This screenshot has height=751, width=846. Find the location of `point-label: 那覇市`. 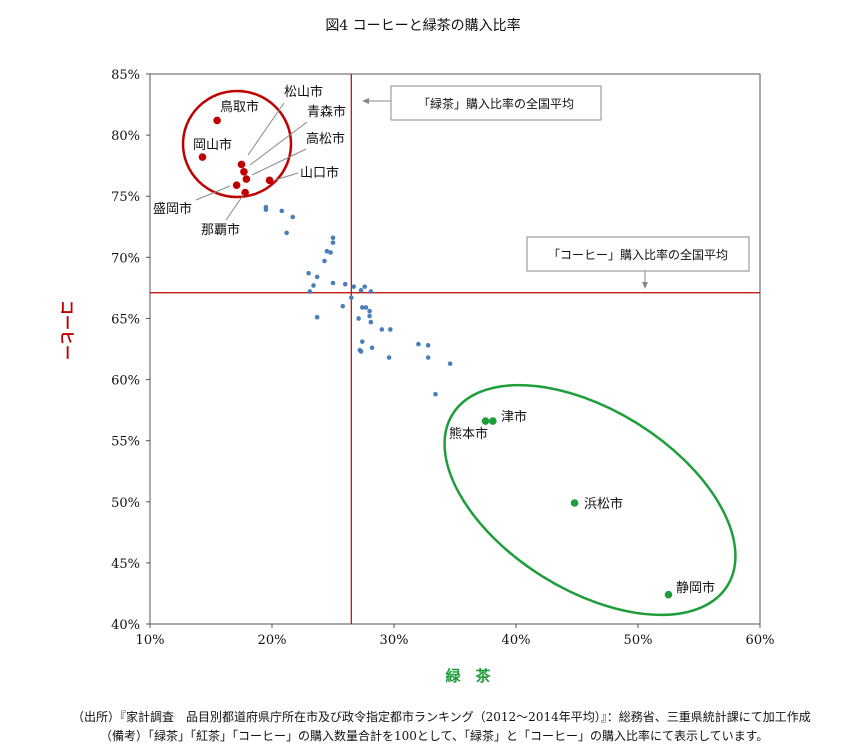

point-label: 那覇市 is located at coordinates (220, 230).